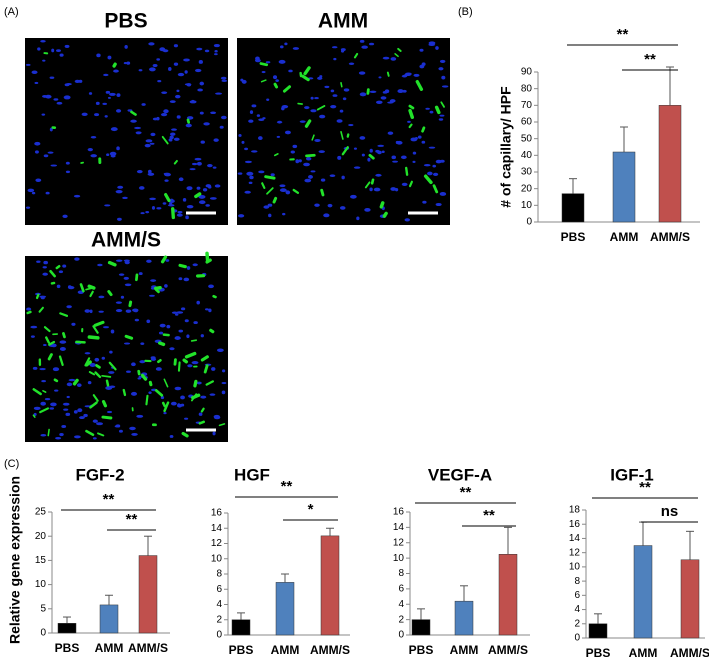 The width and height of the screenshot is (709, 662). What do you see at coordinates (41, 536) in the screenshot?
I see `y-tick-label: 20` at bounding box center [41, 536].